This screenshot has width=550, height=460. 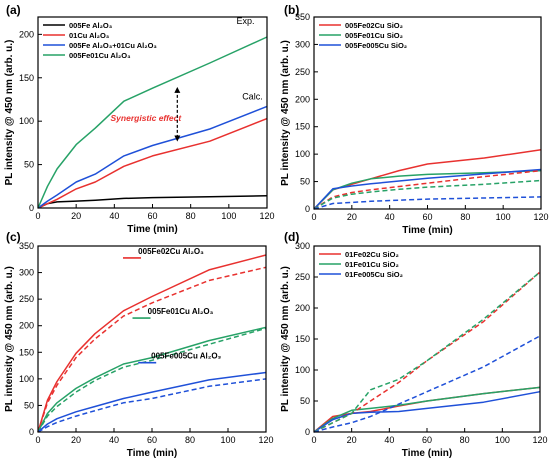 I want to click on annotation: Calc., so click(x=252, y=96).